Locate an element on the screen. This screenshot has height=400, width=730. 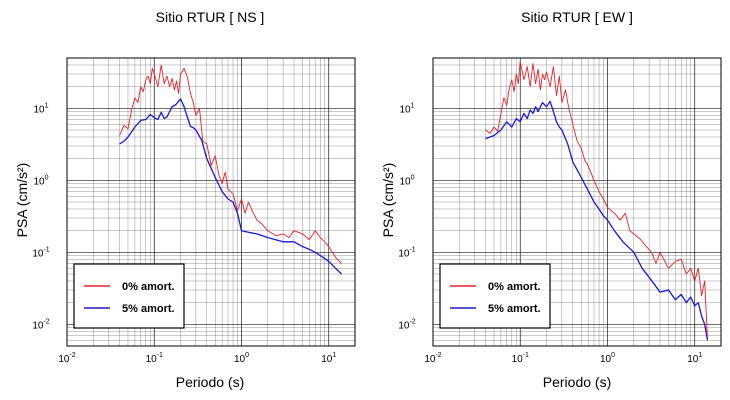
chart-title: Sitio RTUR [ NS ] is located at coordinates (210, 17).